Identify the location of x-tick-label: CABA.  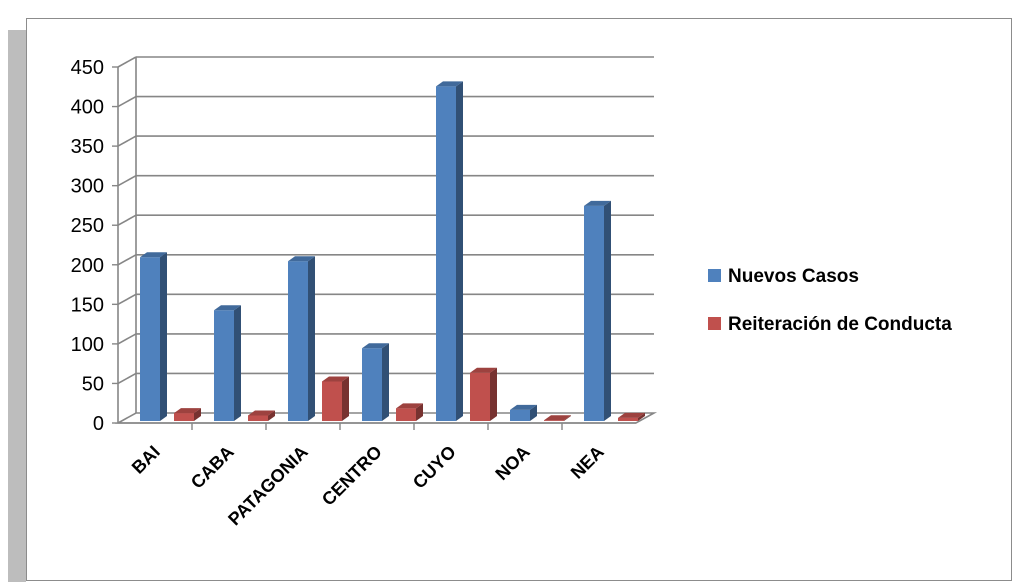
(212, 467).